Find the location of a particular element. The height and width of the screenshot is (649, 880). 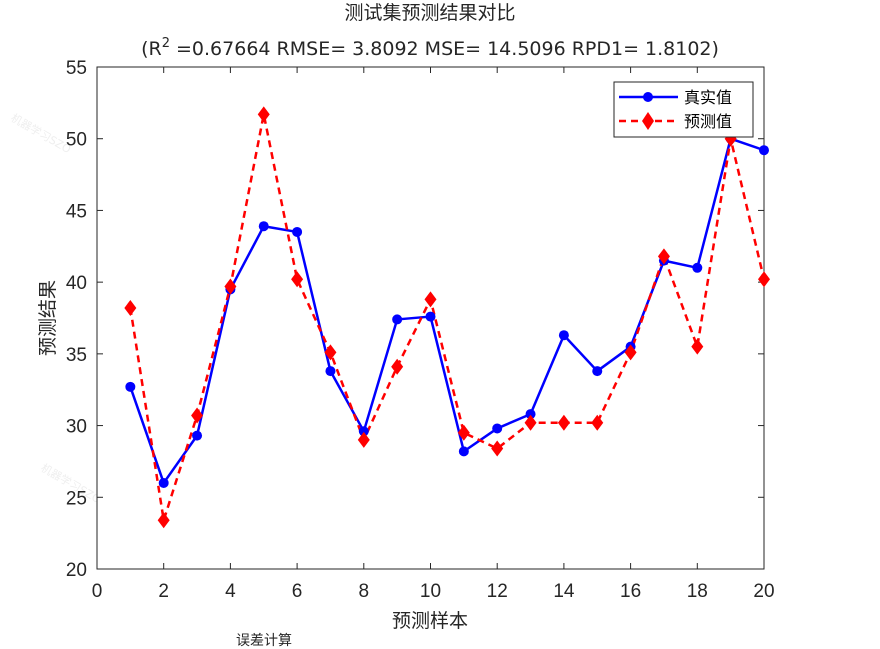

y-tick-label: 55 is located at coordinates (76, 68).